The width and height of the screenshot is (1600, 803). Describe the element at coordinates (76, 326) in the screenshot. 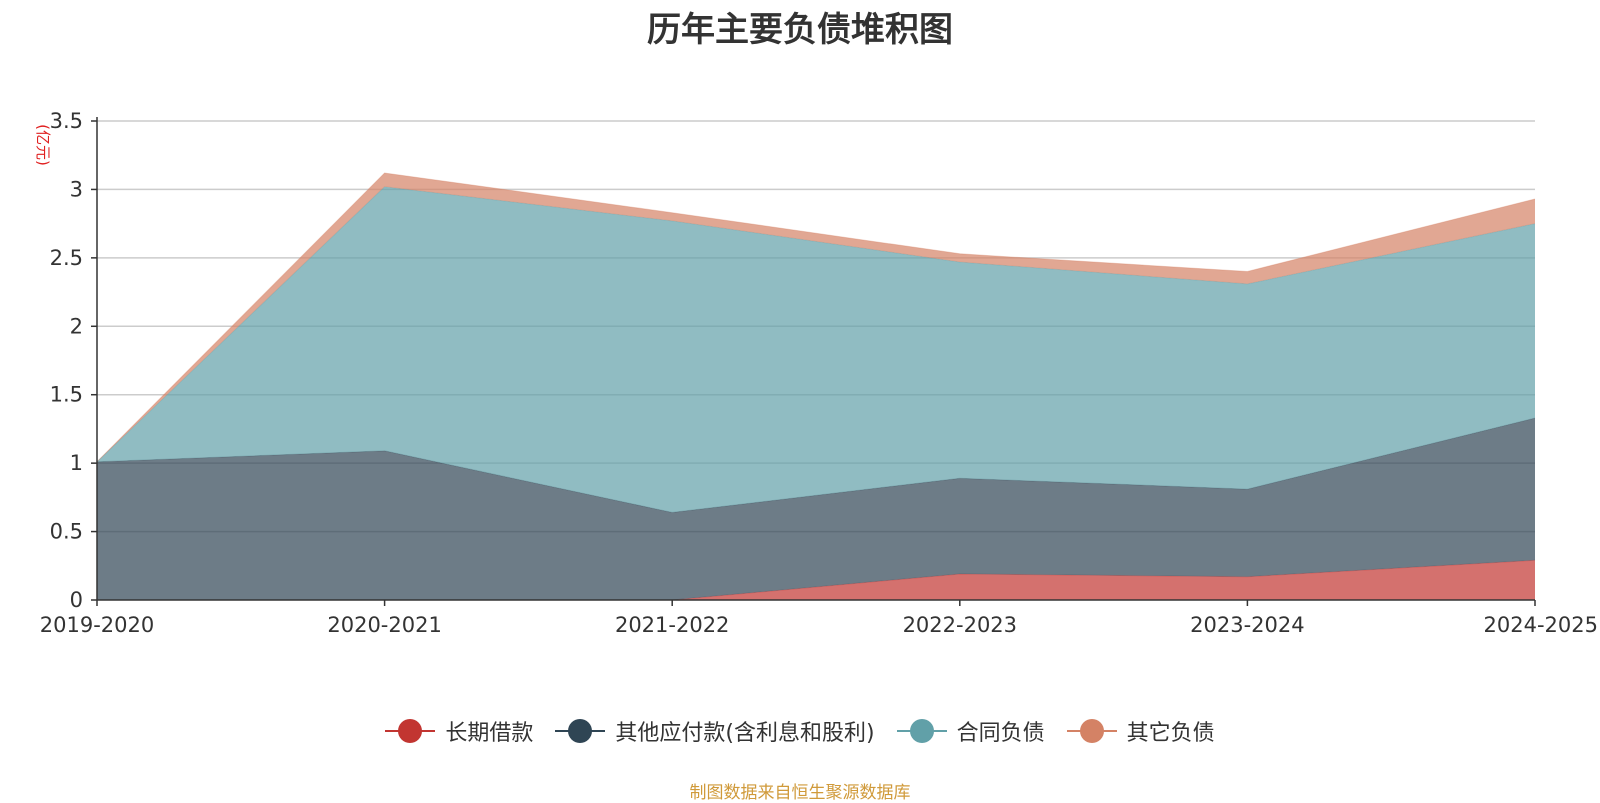

I see `y-tick-label: 2` at that location.